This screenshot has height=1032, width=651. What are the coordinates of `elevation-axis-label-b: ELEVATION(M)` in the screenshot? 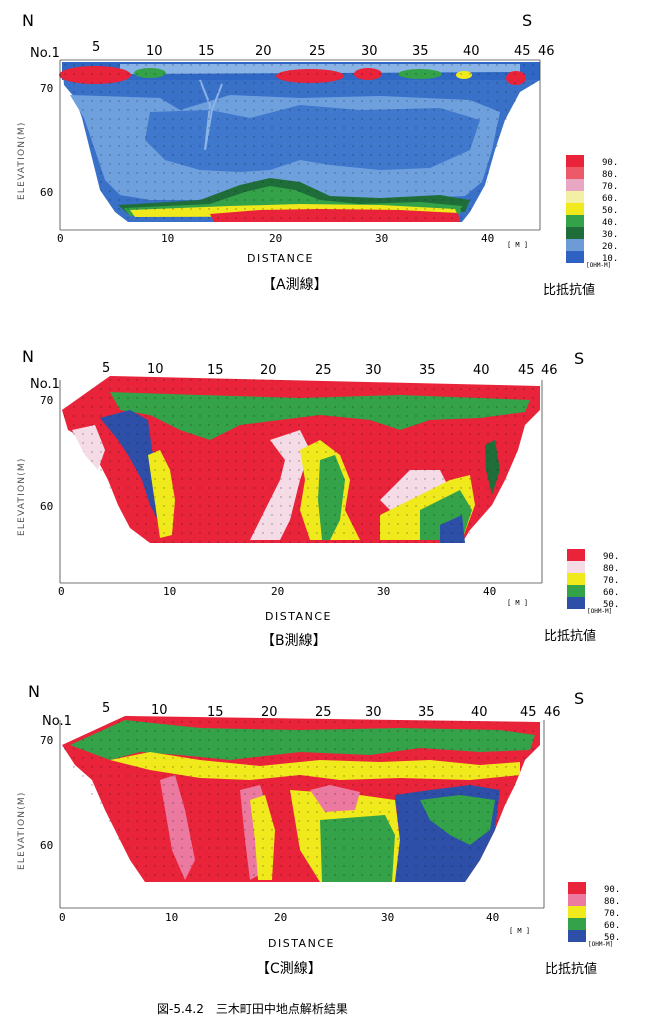 It's located at (22, 496).